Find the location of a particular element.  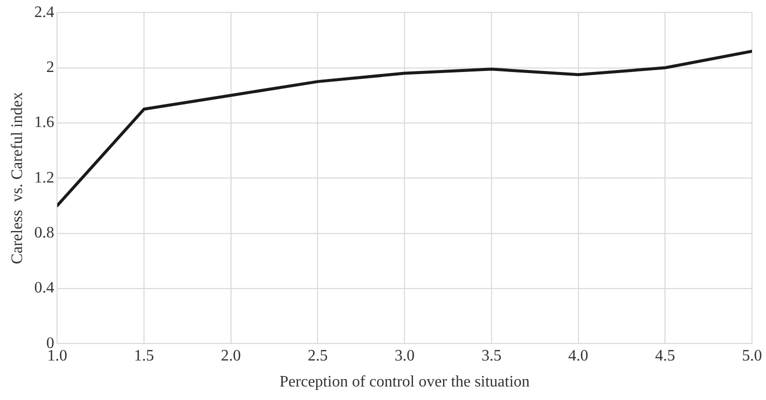

x-axis-title: Perception of control over the situation is located at coordinates (405, 382).